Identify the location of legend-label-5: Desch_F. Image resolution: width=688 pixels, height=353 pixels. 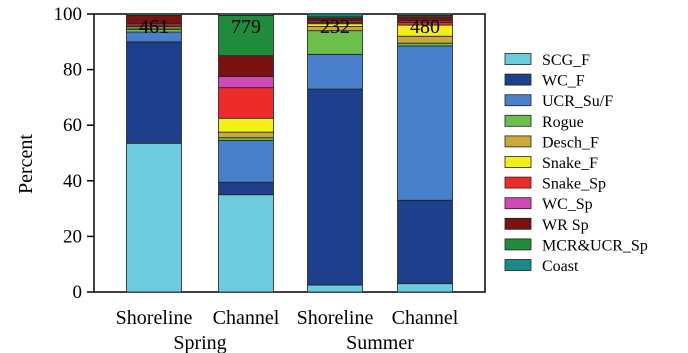
(570, 142).